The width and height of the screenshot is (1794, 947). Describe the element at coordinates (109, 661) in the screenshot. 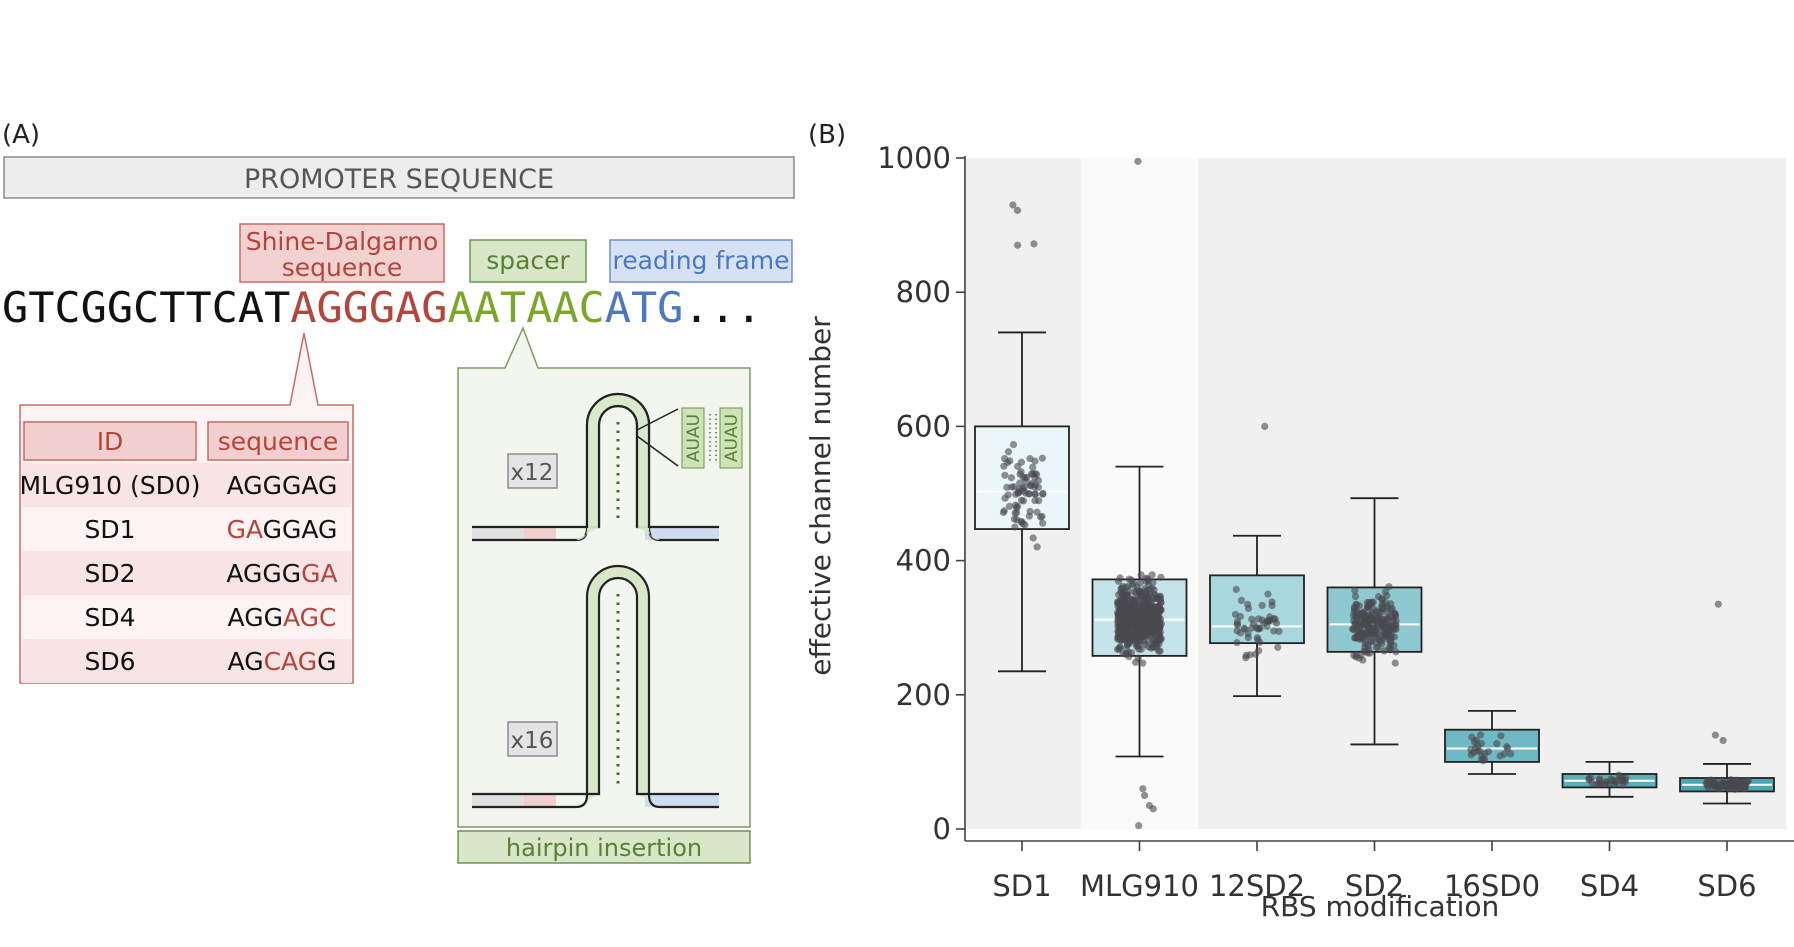

I see `sd-table-row-id: SD6` at that location.